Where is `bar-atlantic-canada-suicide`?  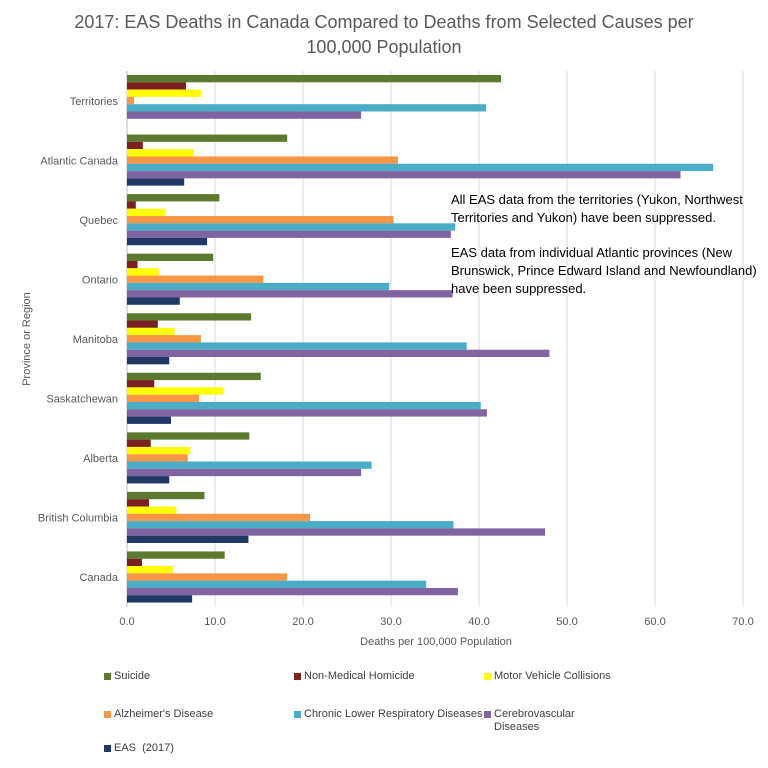
bar-atlantic-canada-suicide is located at coordinates (207, 138).